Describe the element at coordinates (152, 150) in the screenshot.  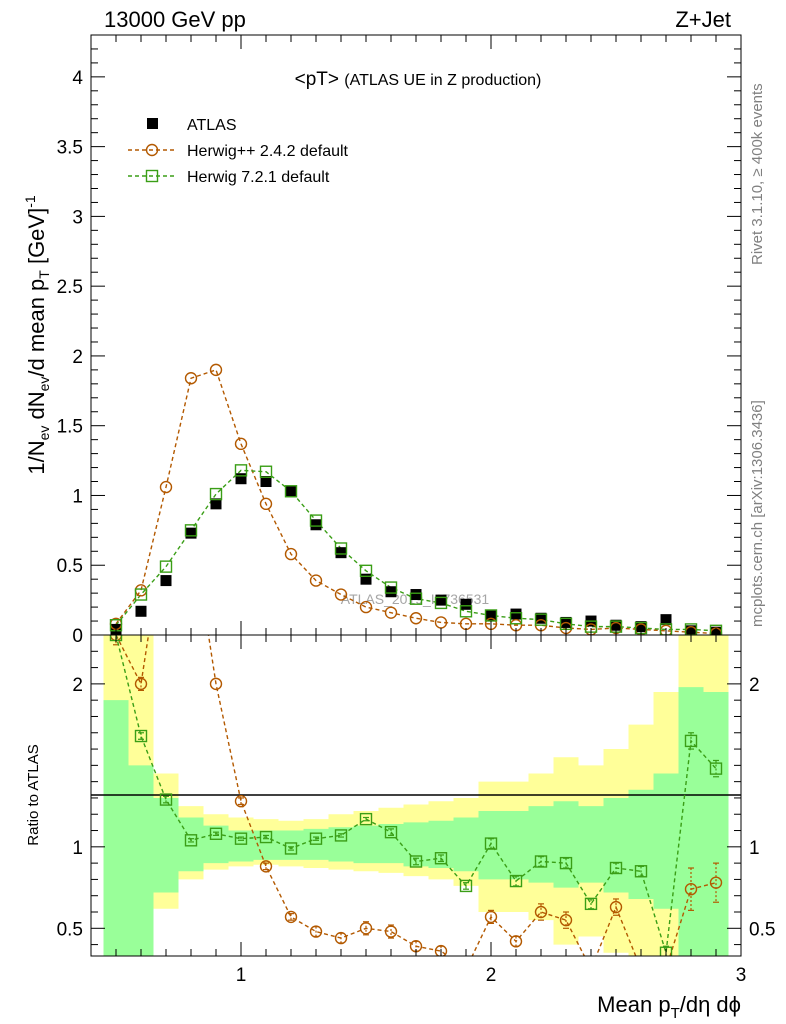
I see `legend-marker-herwigpp` at that location.